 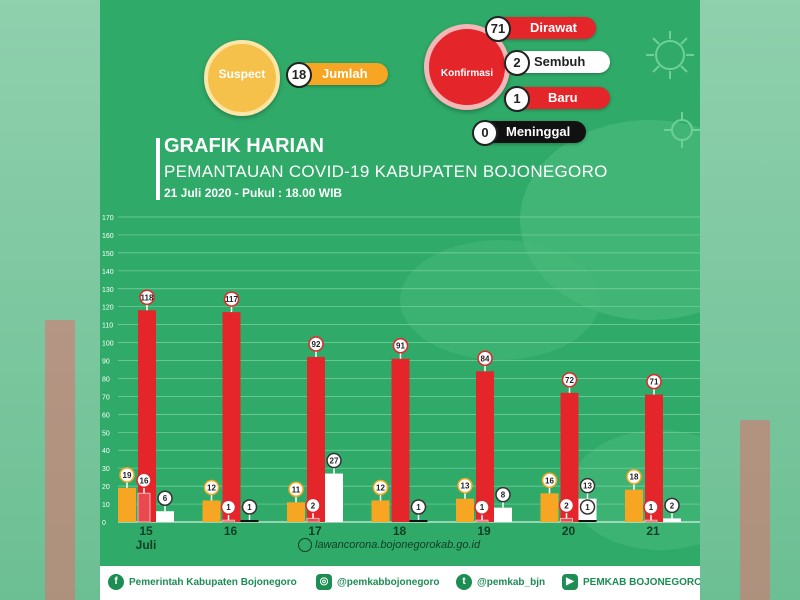 I want to click on baru-pill: Baru, so click(x=557, y=98).